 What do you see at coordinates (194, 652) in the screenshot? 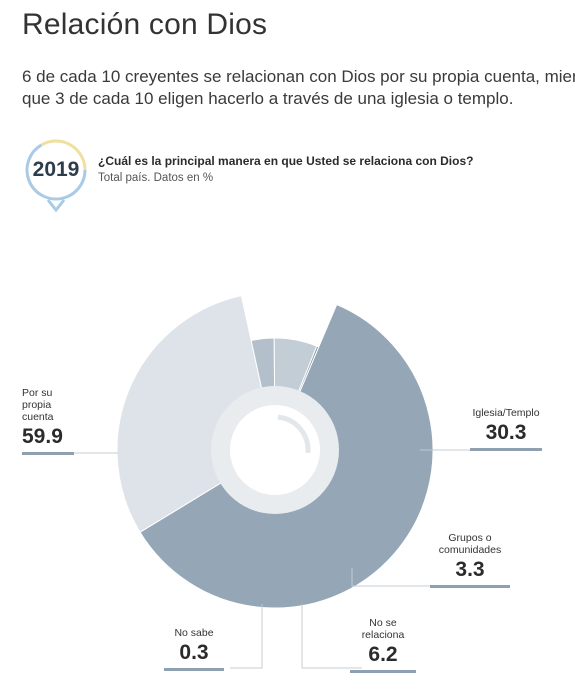
I see `slice-label-value: 0.3` at bounding box center [194, 652].